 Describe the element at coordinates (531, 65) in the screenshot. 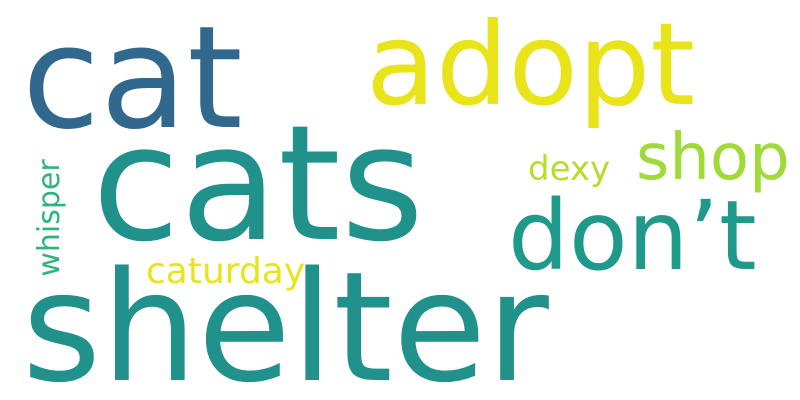

I see `word-adopt: adopt` at that location.